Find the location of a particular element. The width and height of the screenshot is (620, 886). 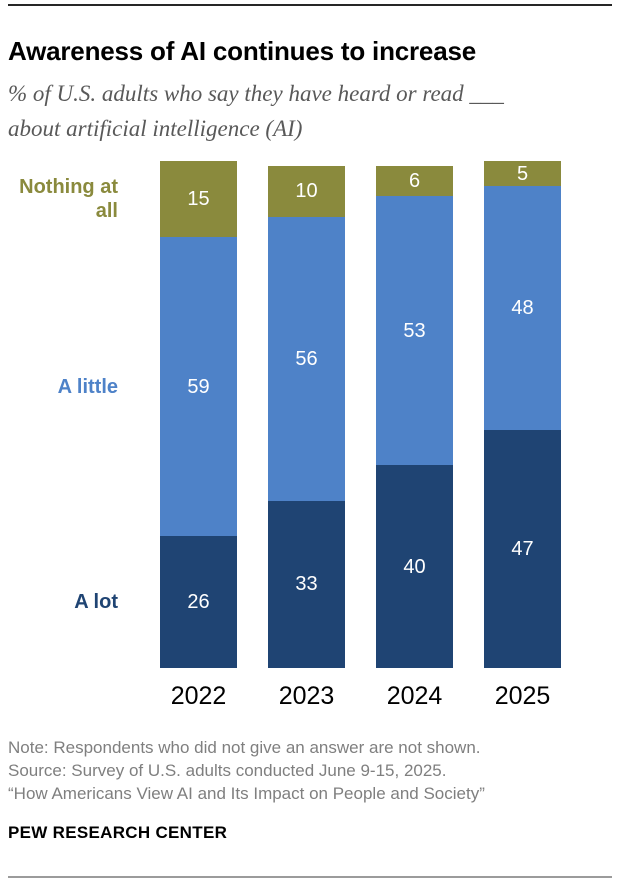

x-axis-label-2024: 2024 is located at coordinates (414, 696).